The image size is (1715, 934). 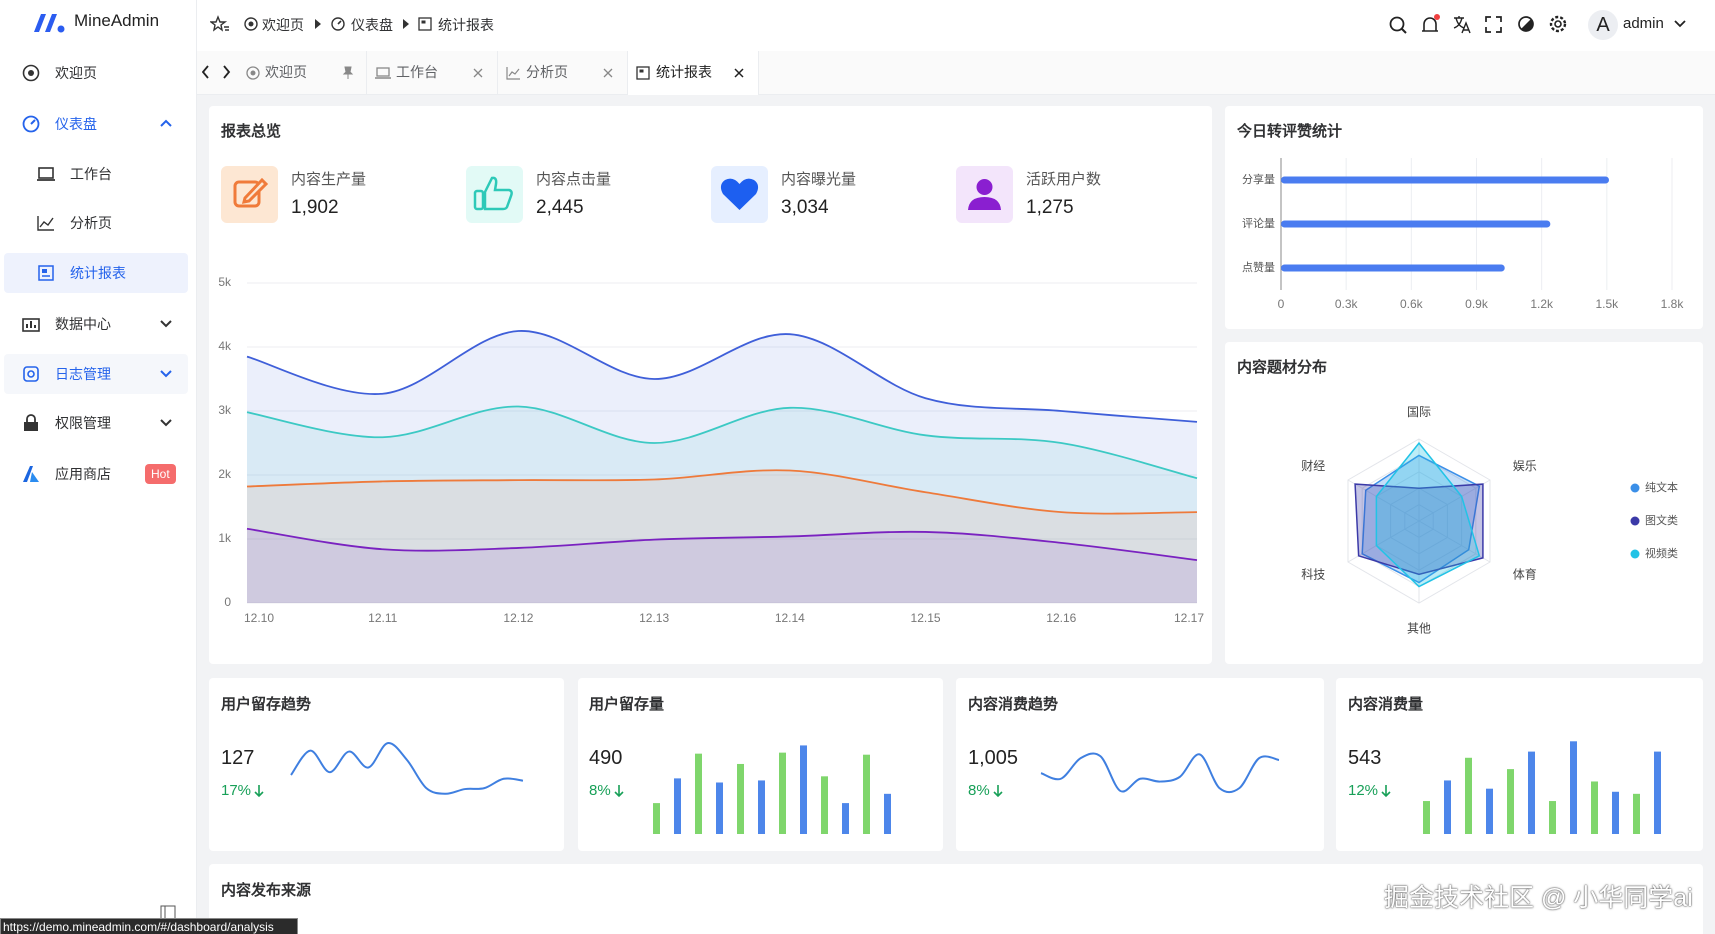 What do you see at coordinates (1258, 223) in the screenshot?
I see `y-tick-label: 评论量` at bounding box center [1258, 223].